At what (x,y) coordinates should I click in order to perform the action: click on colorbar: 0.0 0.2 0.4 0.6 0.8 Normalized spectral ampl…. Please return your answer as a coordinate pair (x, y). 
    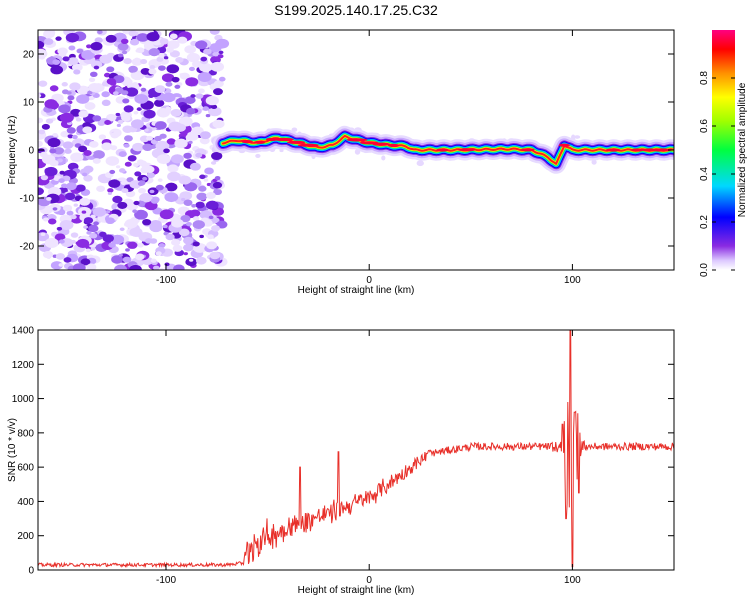
    Looking at the image, I should click on (723, 153).